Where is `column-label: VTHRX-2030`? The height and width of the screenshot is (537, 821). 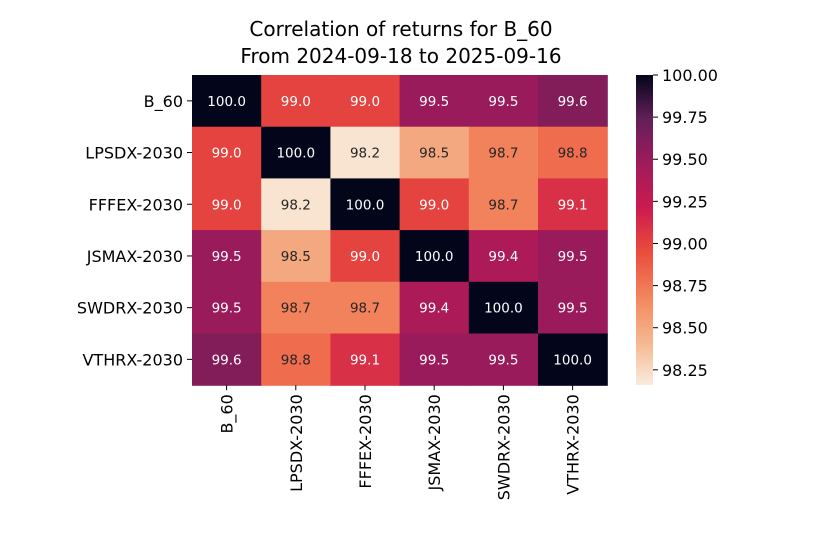
column-label: VTHRX-2030 is located at coordinates (573, 444).